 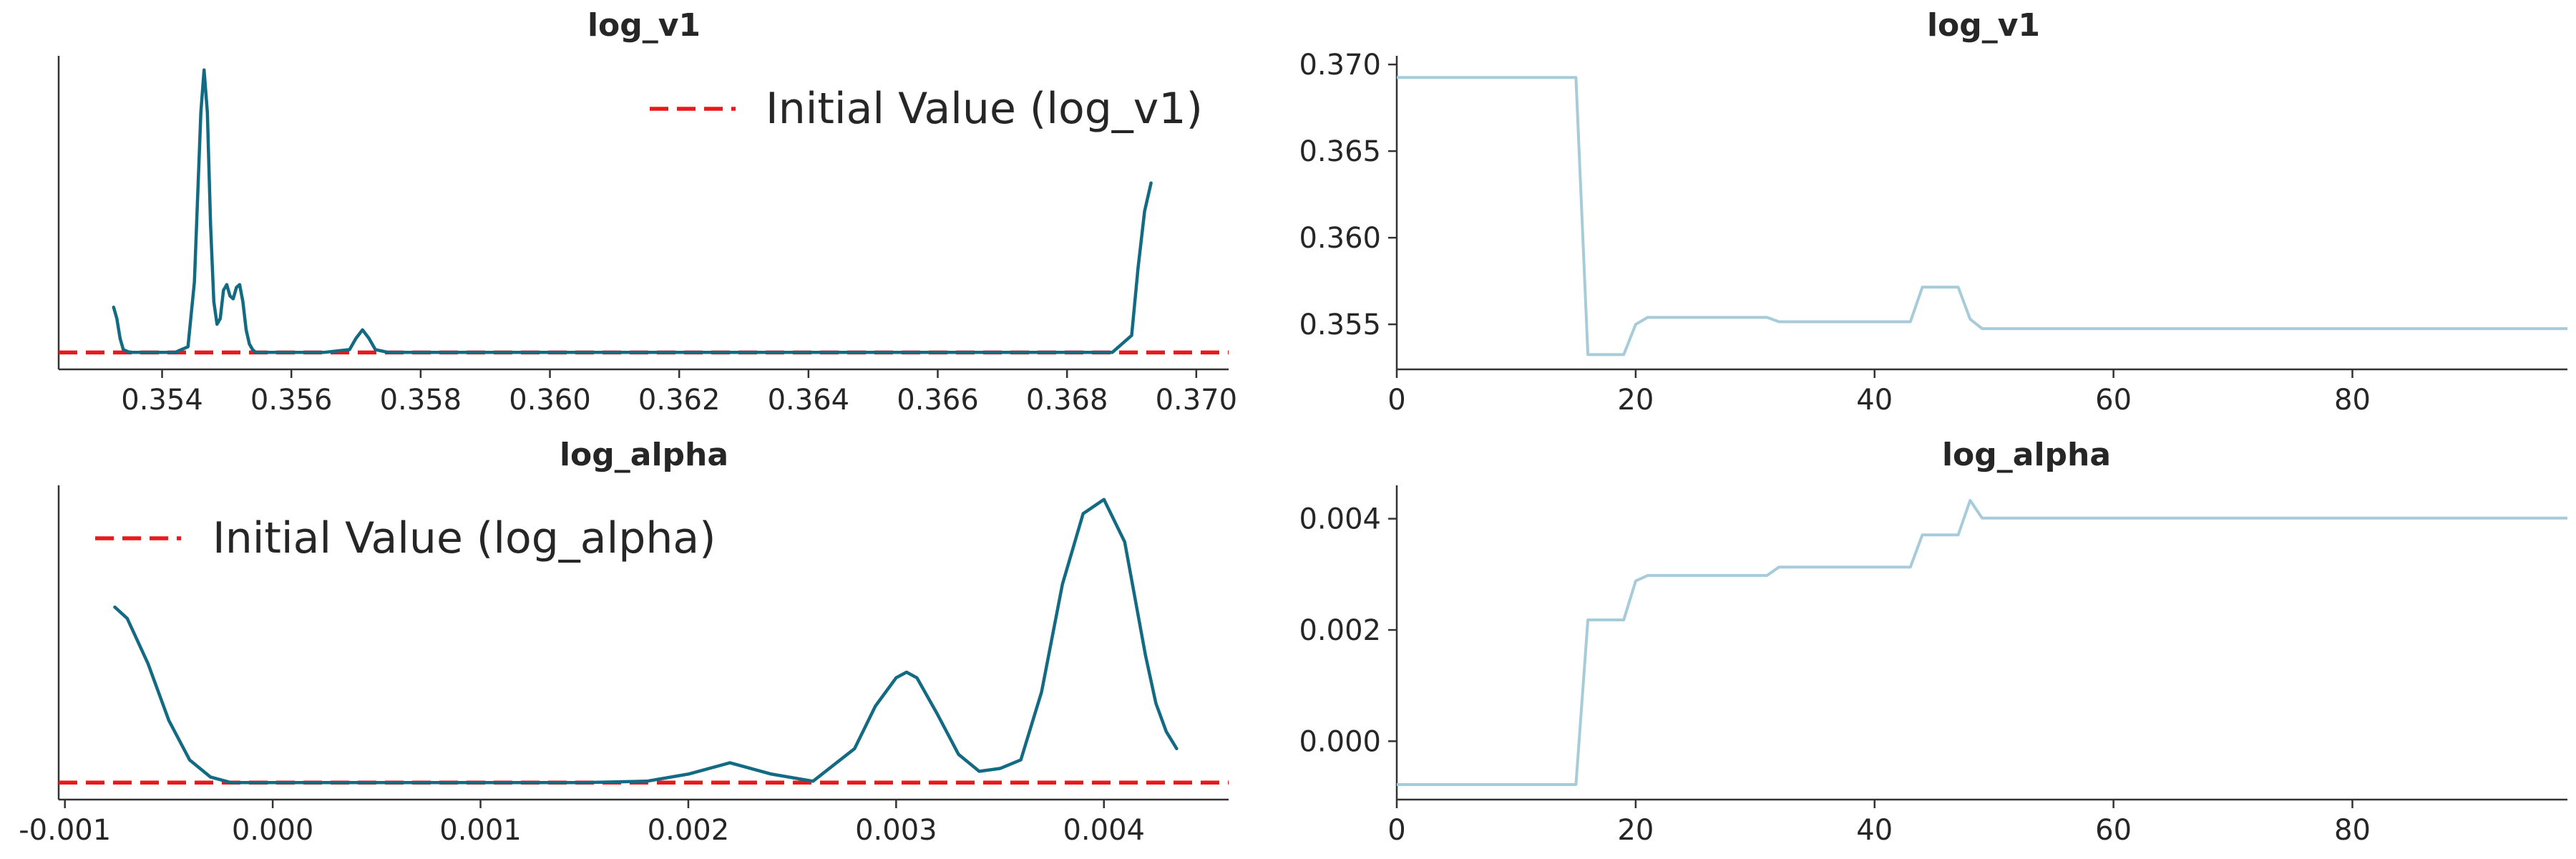 What do you see at coordinates (2026, 455) in the screenshot?
I see `trace-log-alpha-title: log_alpha` at bounding box center [2026, 455].